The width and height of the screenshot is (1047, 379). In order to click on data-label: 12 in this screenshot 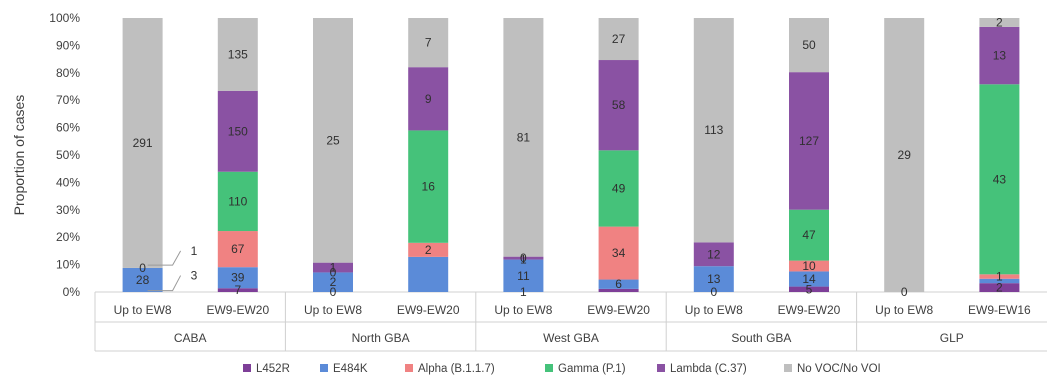, I will do `click(714, 254)`.